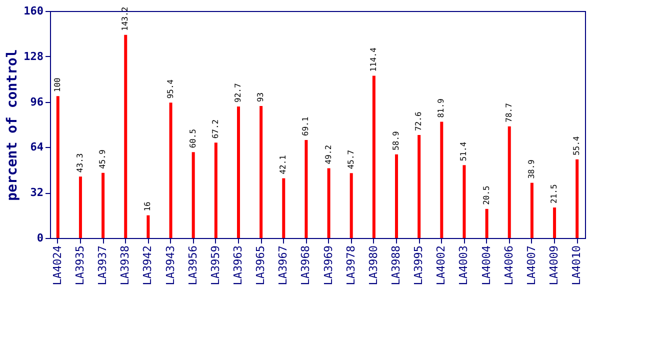  I want to click on data-label: 67.2, so click(215, 129).